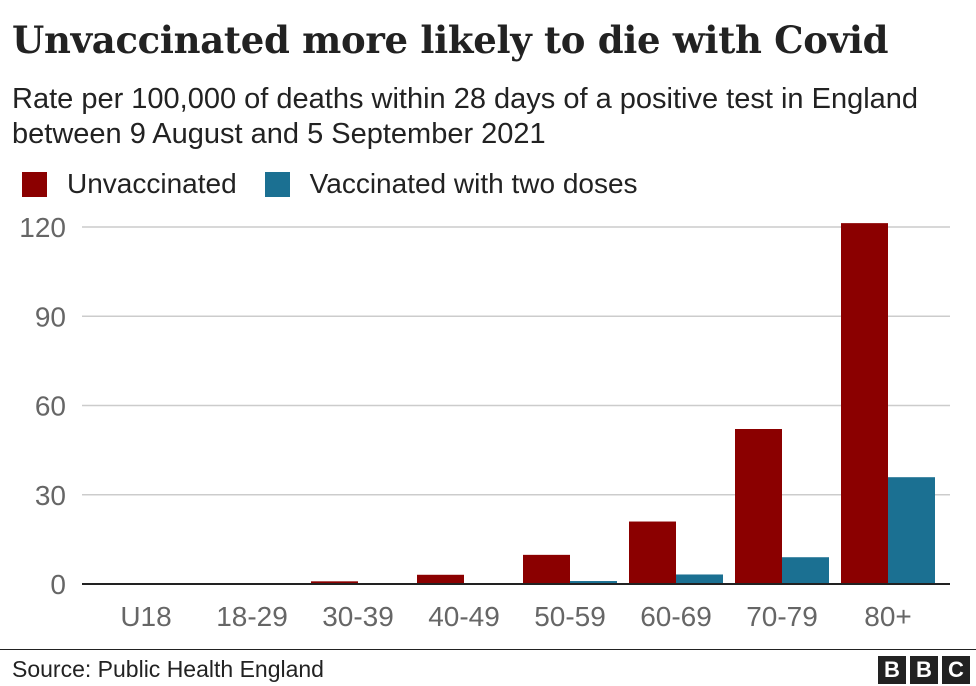 This screenshot has width=976, height=686. I want to click on bbc-logo: B B C, so click(922, 670).